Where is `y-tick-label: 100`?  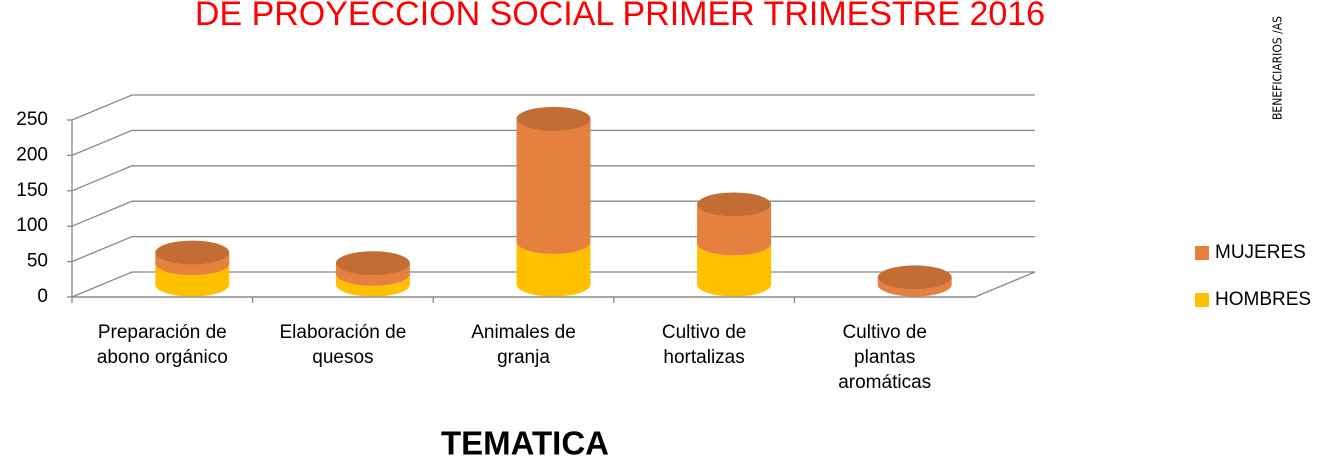
y-tick-label: 100 is located at coordinates (32, 225).